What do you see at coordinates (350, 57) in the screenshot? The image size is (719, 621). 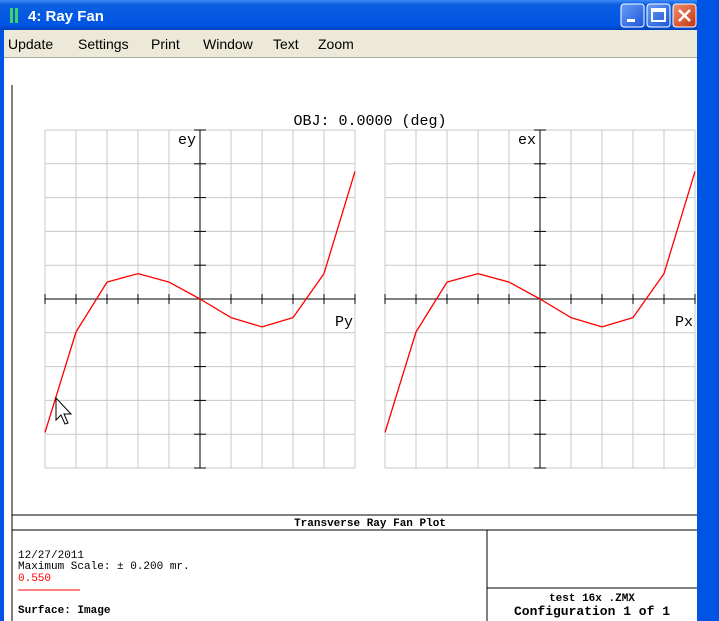 I see `menu-separator` at bounding box center [350, 57].